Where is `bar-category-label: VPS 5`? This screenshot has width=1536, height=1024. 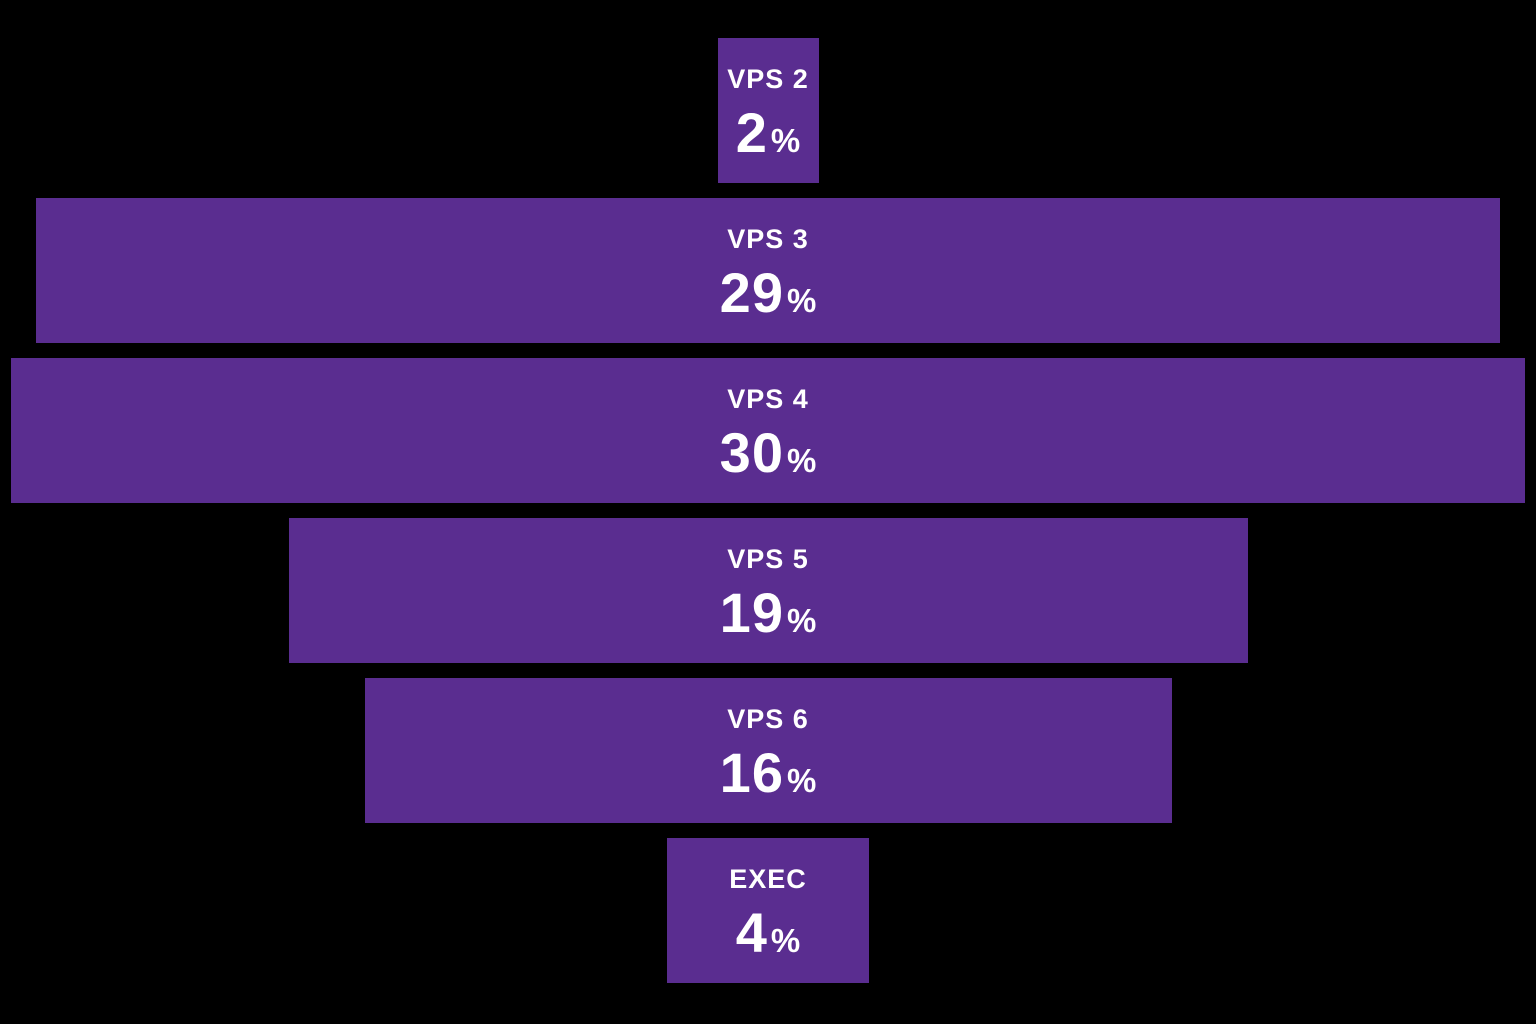 bar-category-label: VPS 5 is located at coordinates (768, 559).